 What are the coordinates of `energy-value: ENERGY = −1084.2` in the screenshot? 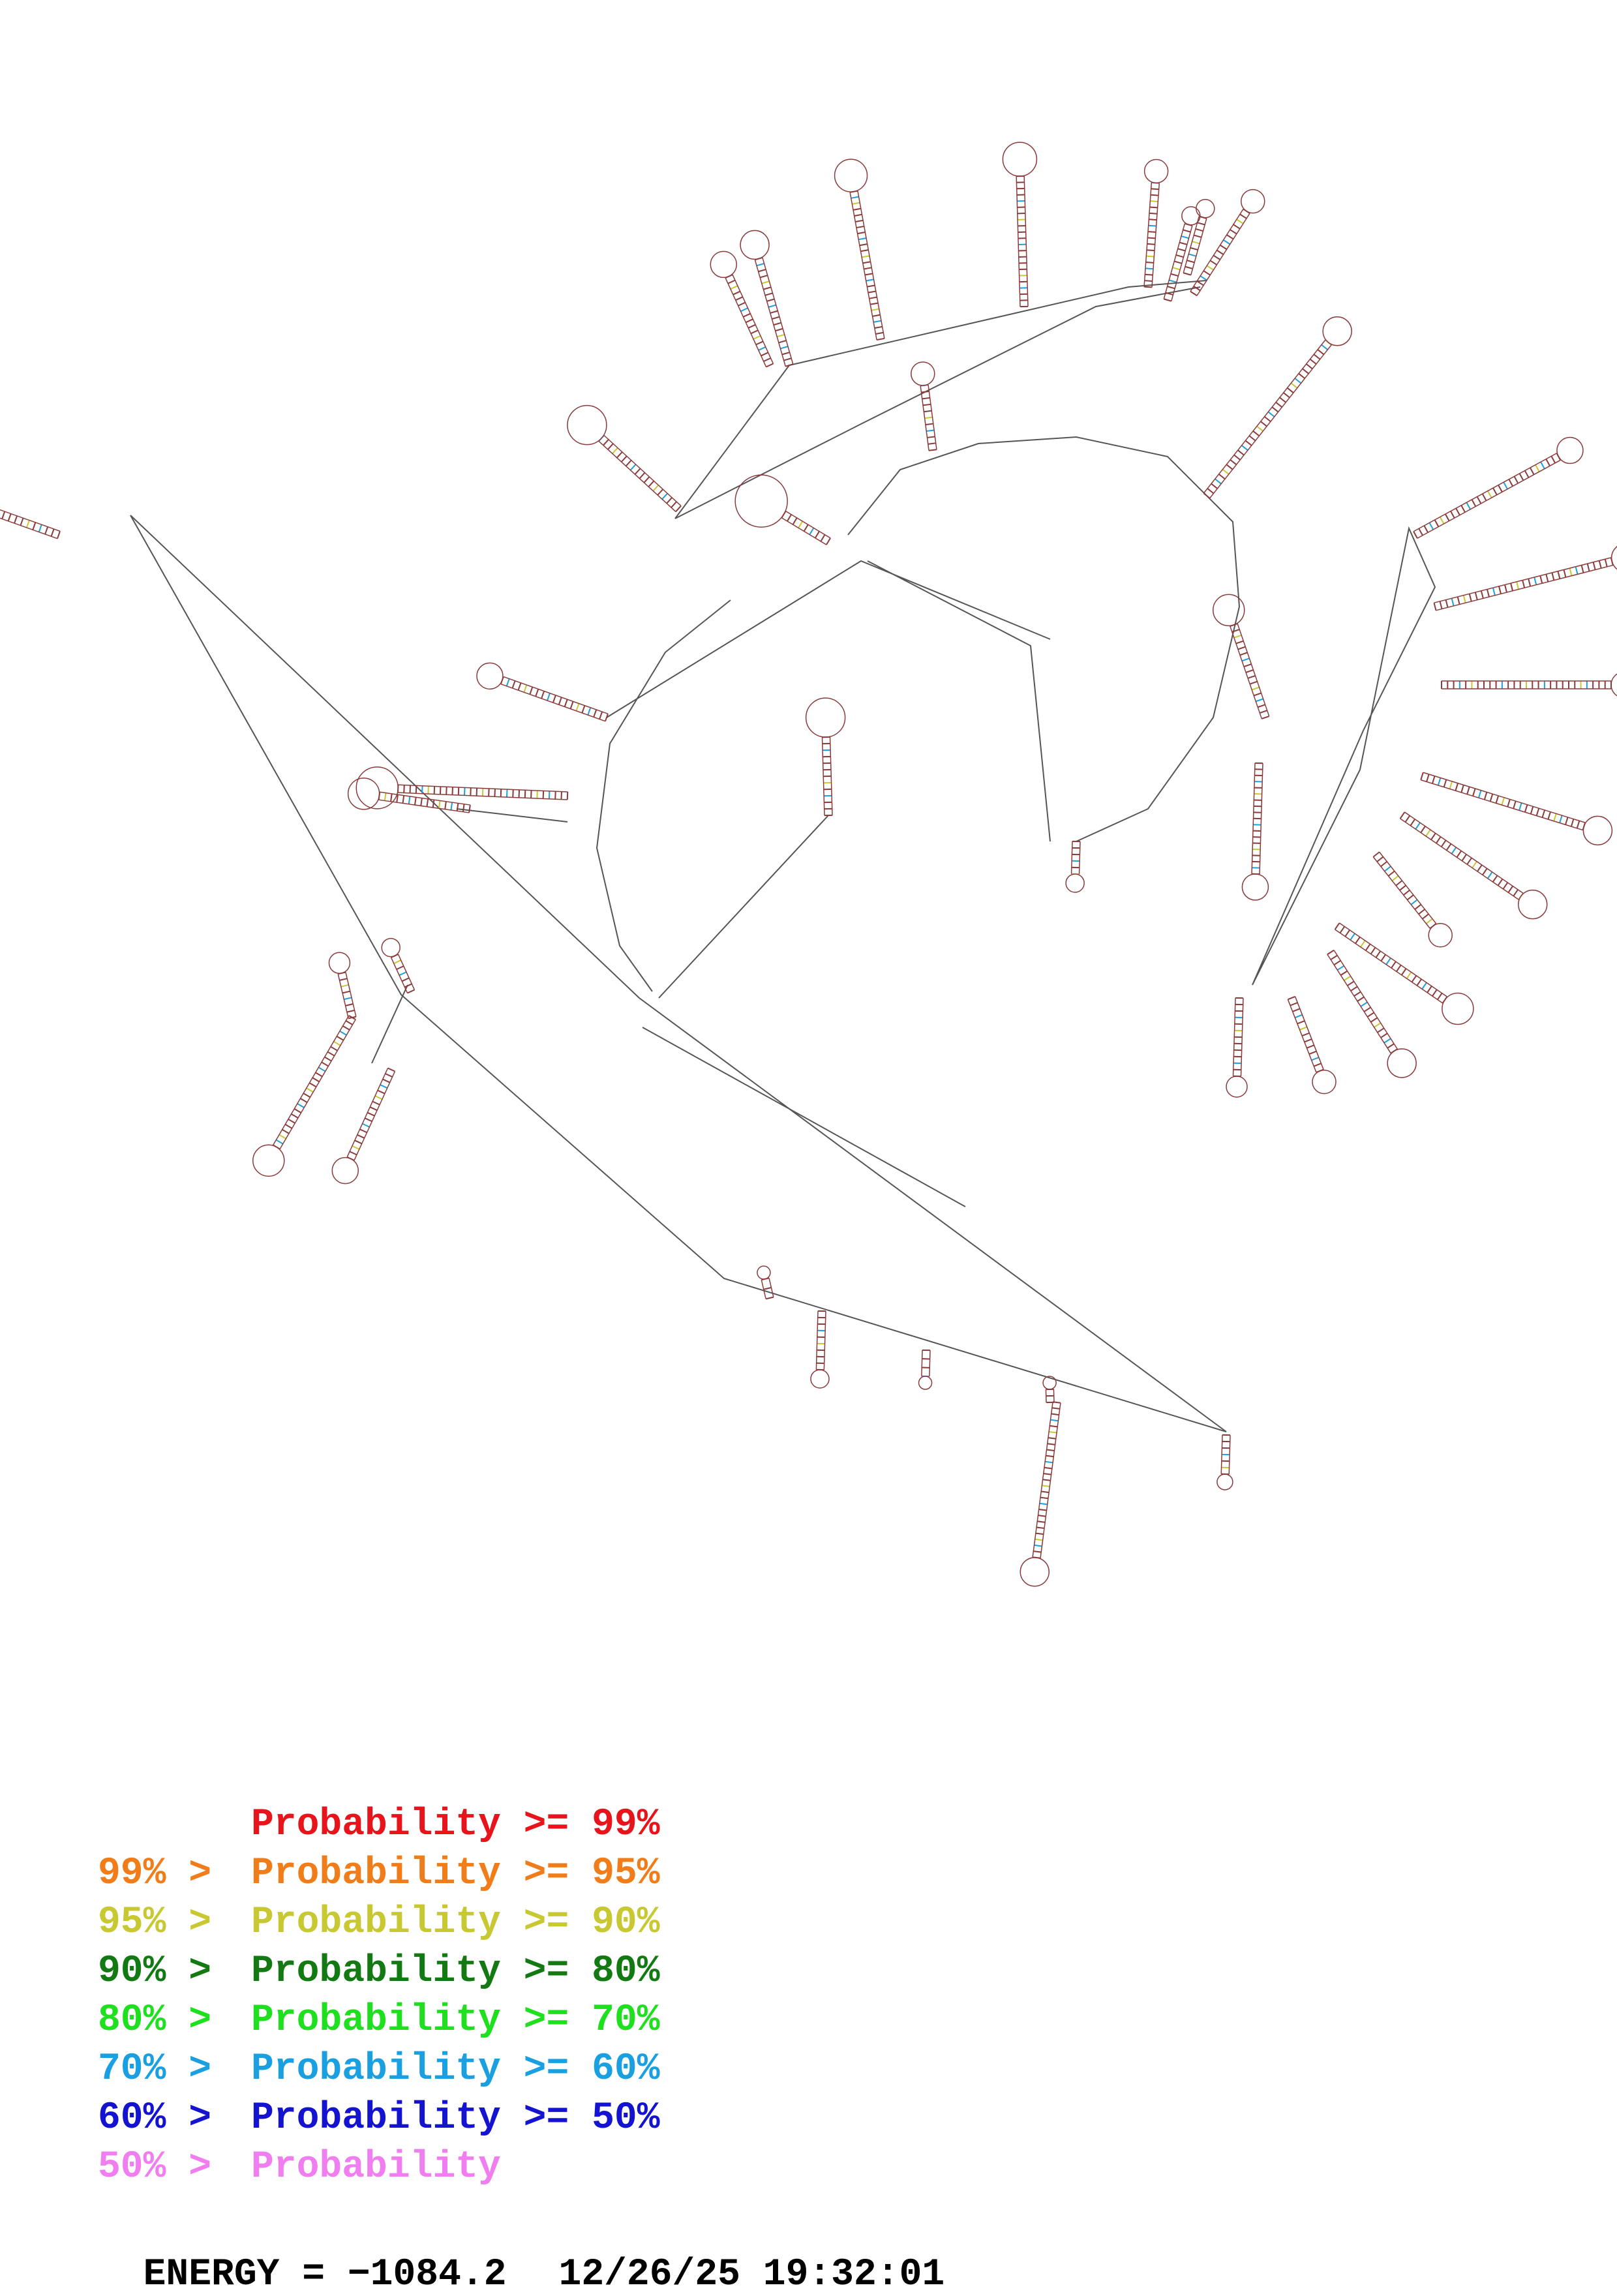 It's located at (325, 2275).